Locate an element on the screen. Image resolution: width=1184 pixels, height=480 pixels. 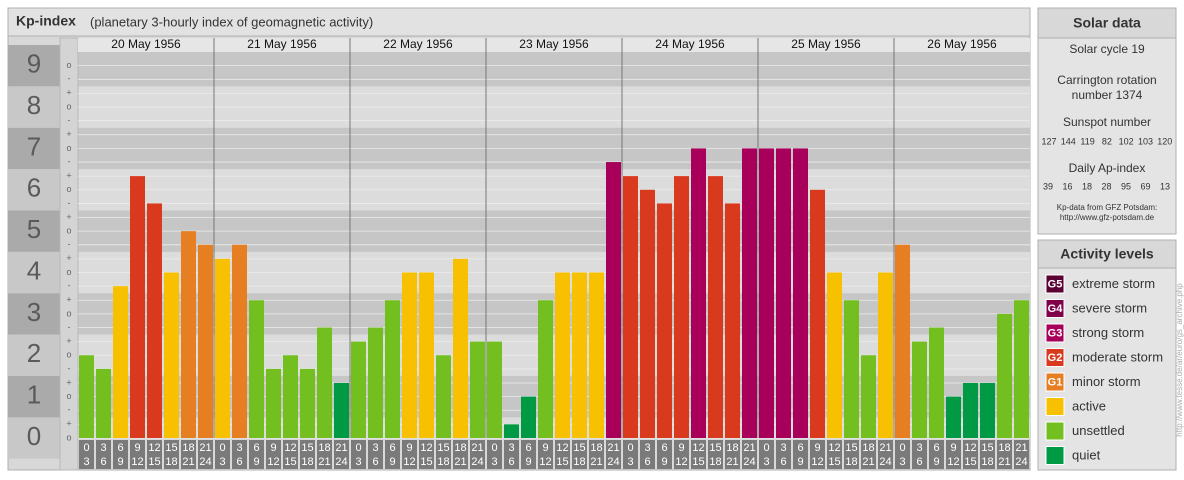
day-label: 22 May 1956 is located at coordinates (418, 44).